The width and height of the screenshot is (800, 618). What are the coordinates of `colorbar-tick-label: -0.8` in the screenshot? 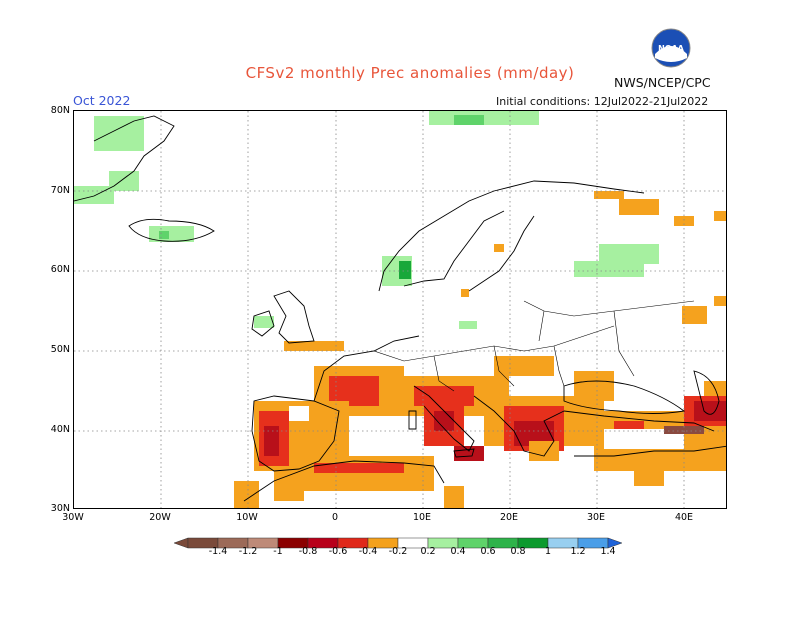 It's located at (308, 551).